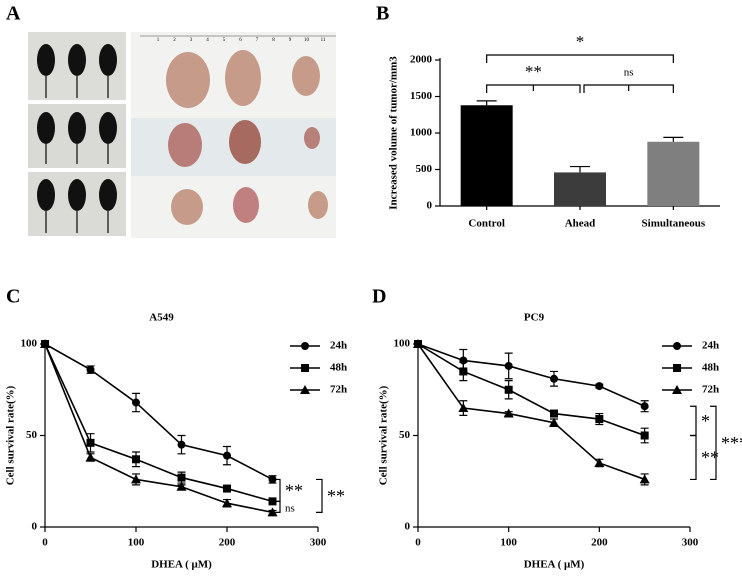 The image size is (742, 576). I want to click on panel-label: B, so click(382, 14).